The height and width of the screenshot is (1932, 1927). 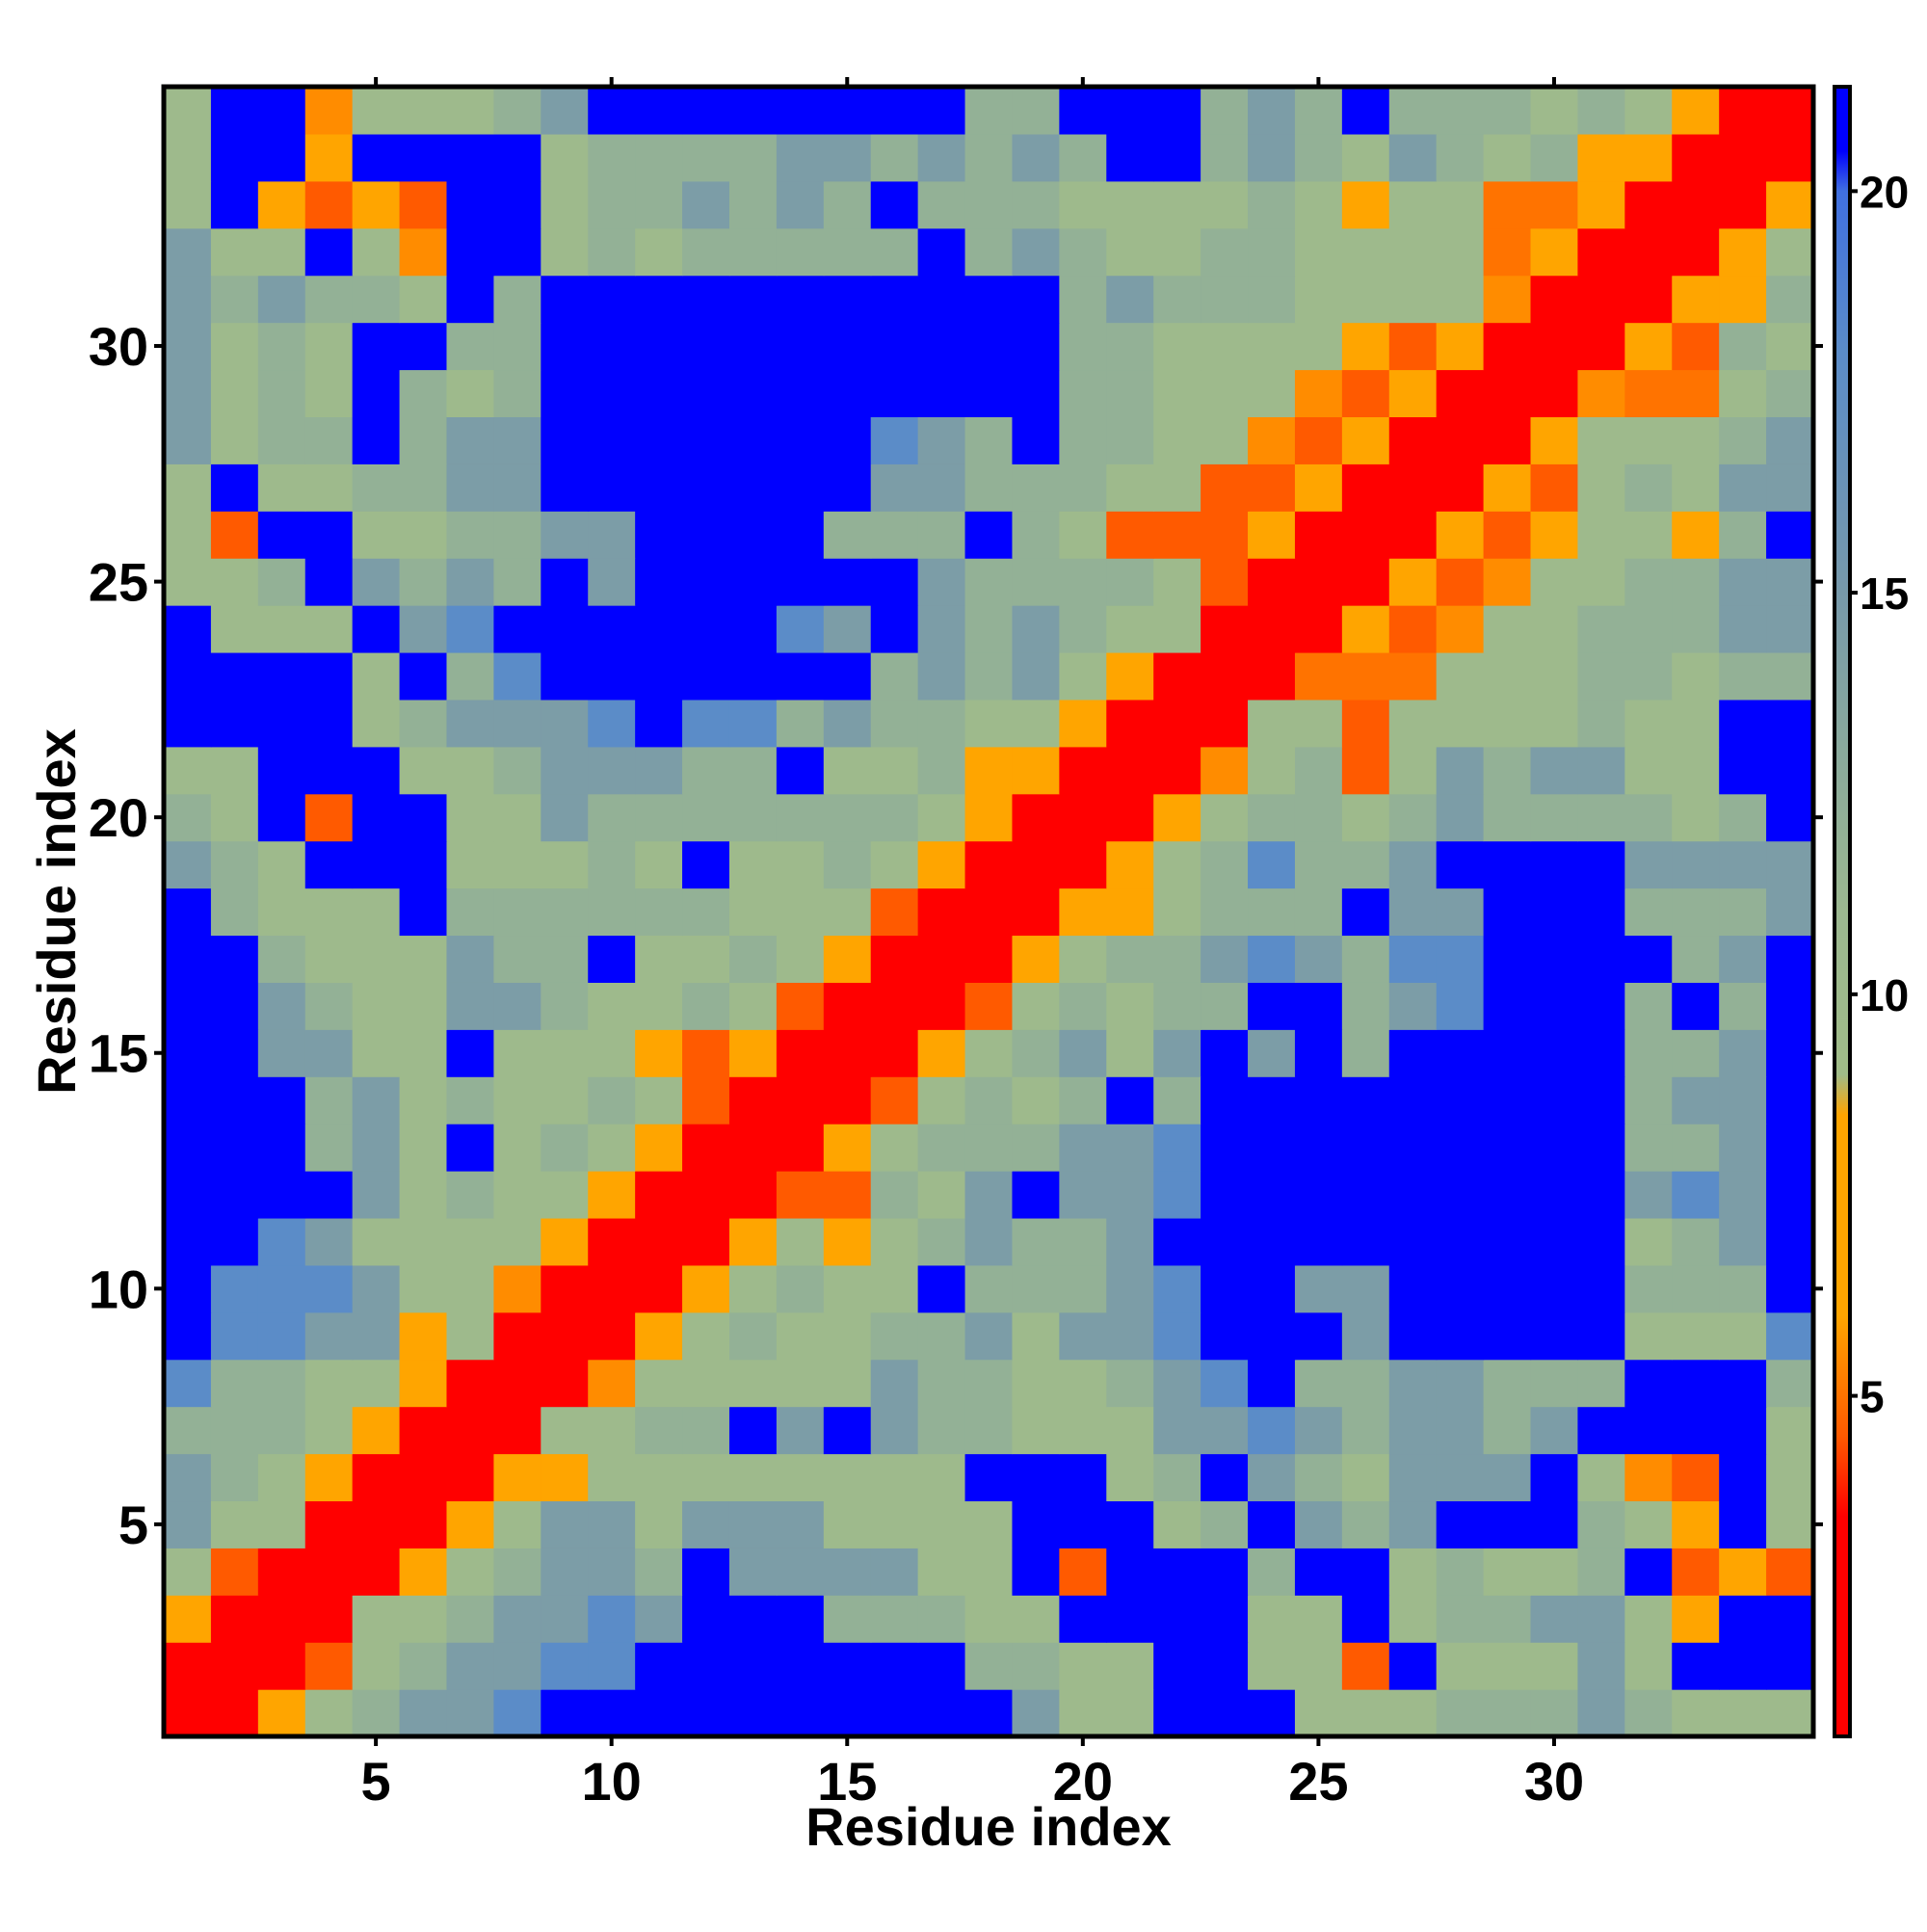 What do you see at coordinates (1885, 995) in the screenshot?
I see `colorbar-tick-label: 10` at bounding box center [1885, 995].